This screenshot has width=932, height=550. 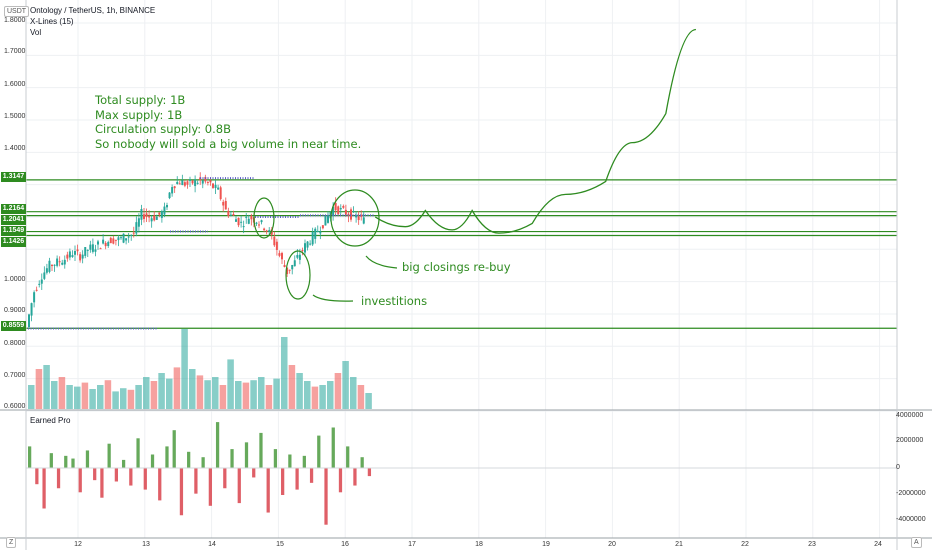 I want to click on right-tick-label: -4000000, so click(x=911, y=519).